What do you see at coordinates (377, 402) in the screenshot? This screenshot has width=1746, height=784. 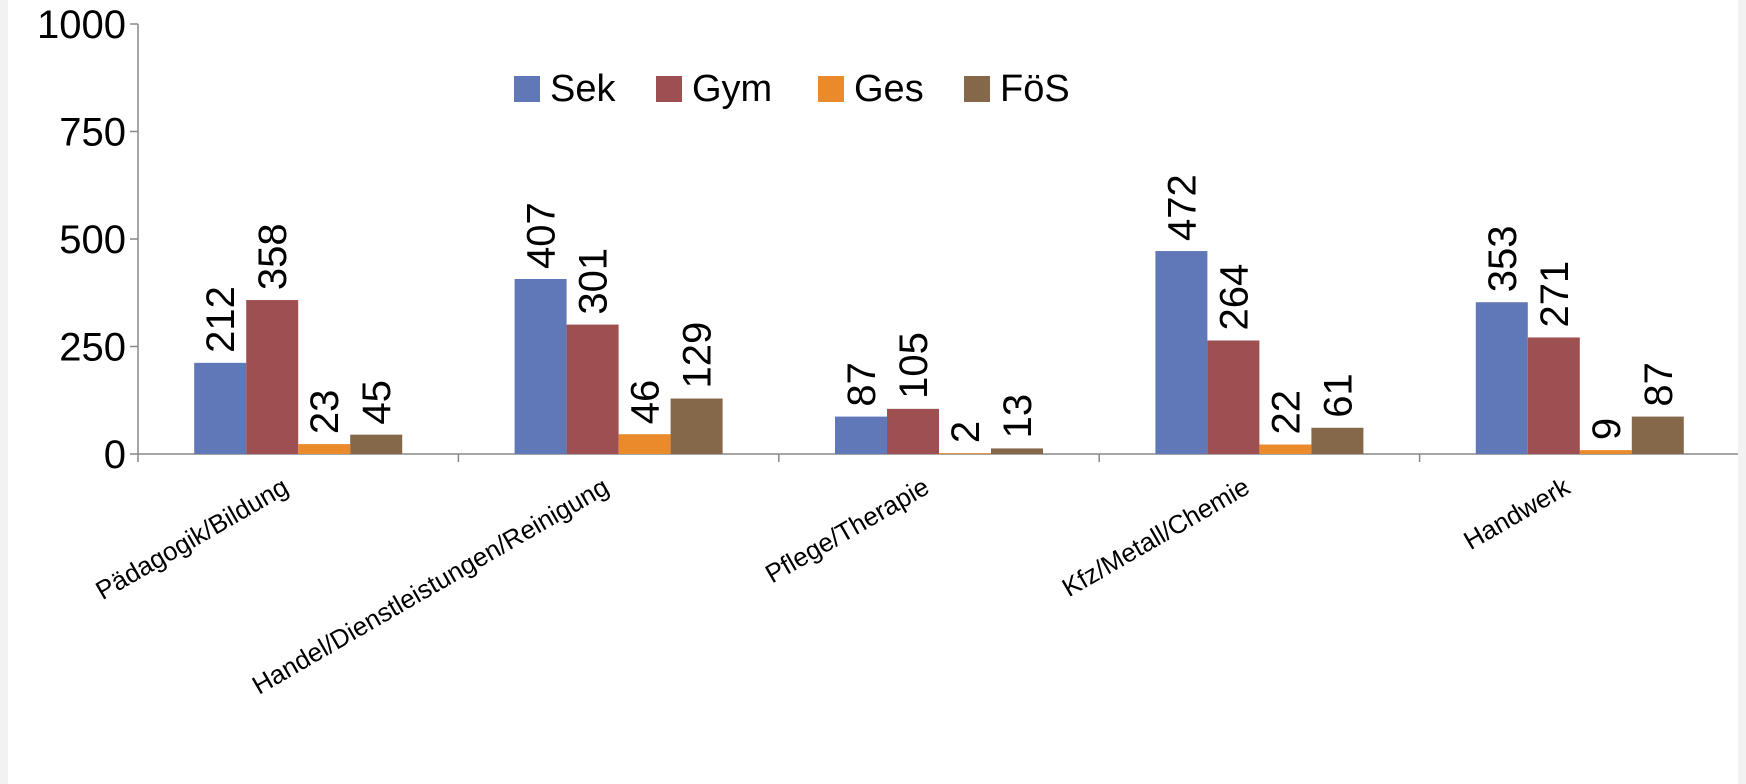 I see `data-label: 45` at bounding box center [377, 402].